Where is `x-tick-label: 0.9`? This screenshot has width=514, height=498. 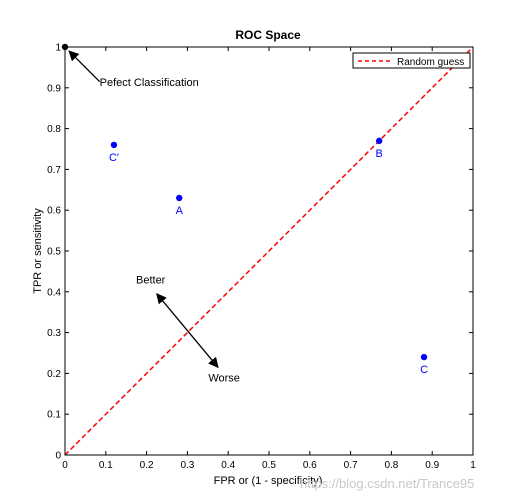
x-tick-label: 0.9 is located at coordinates (432, 465).